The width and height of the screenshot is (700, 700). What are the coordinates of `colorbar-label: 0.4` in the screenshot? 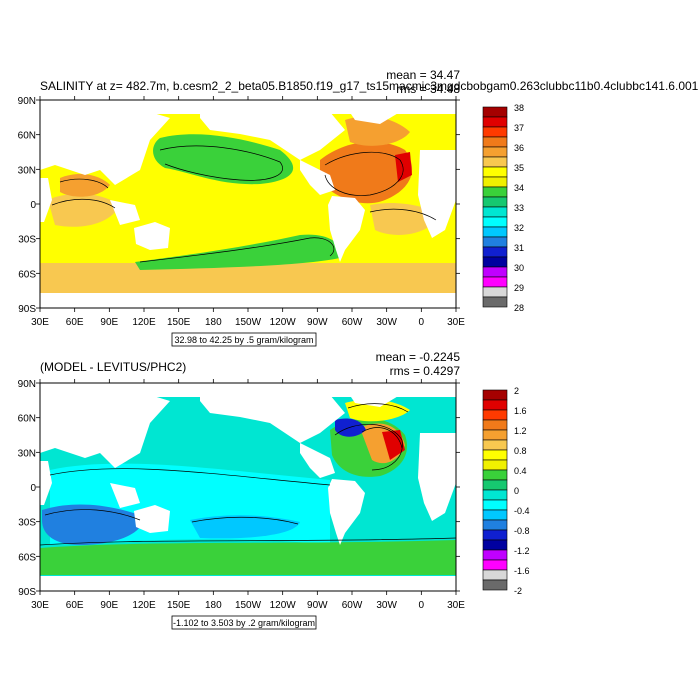 It's located at (520, 471).